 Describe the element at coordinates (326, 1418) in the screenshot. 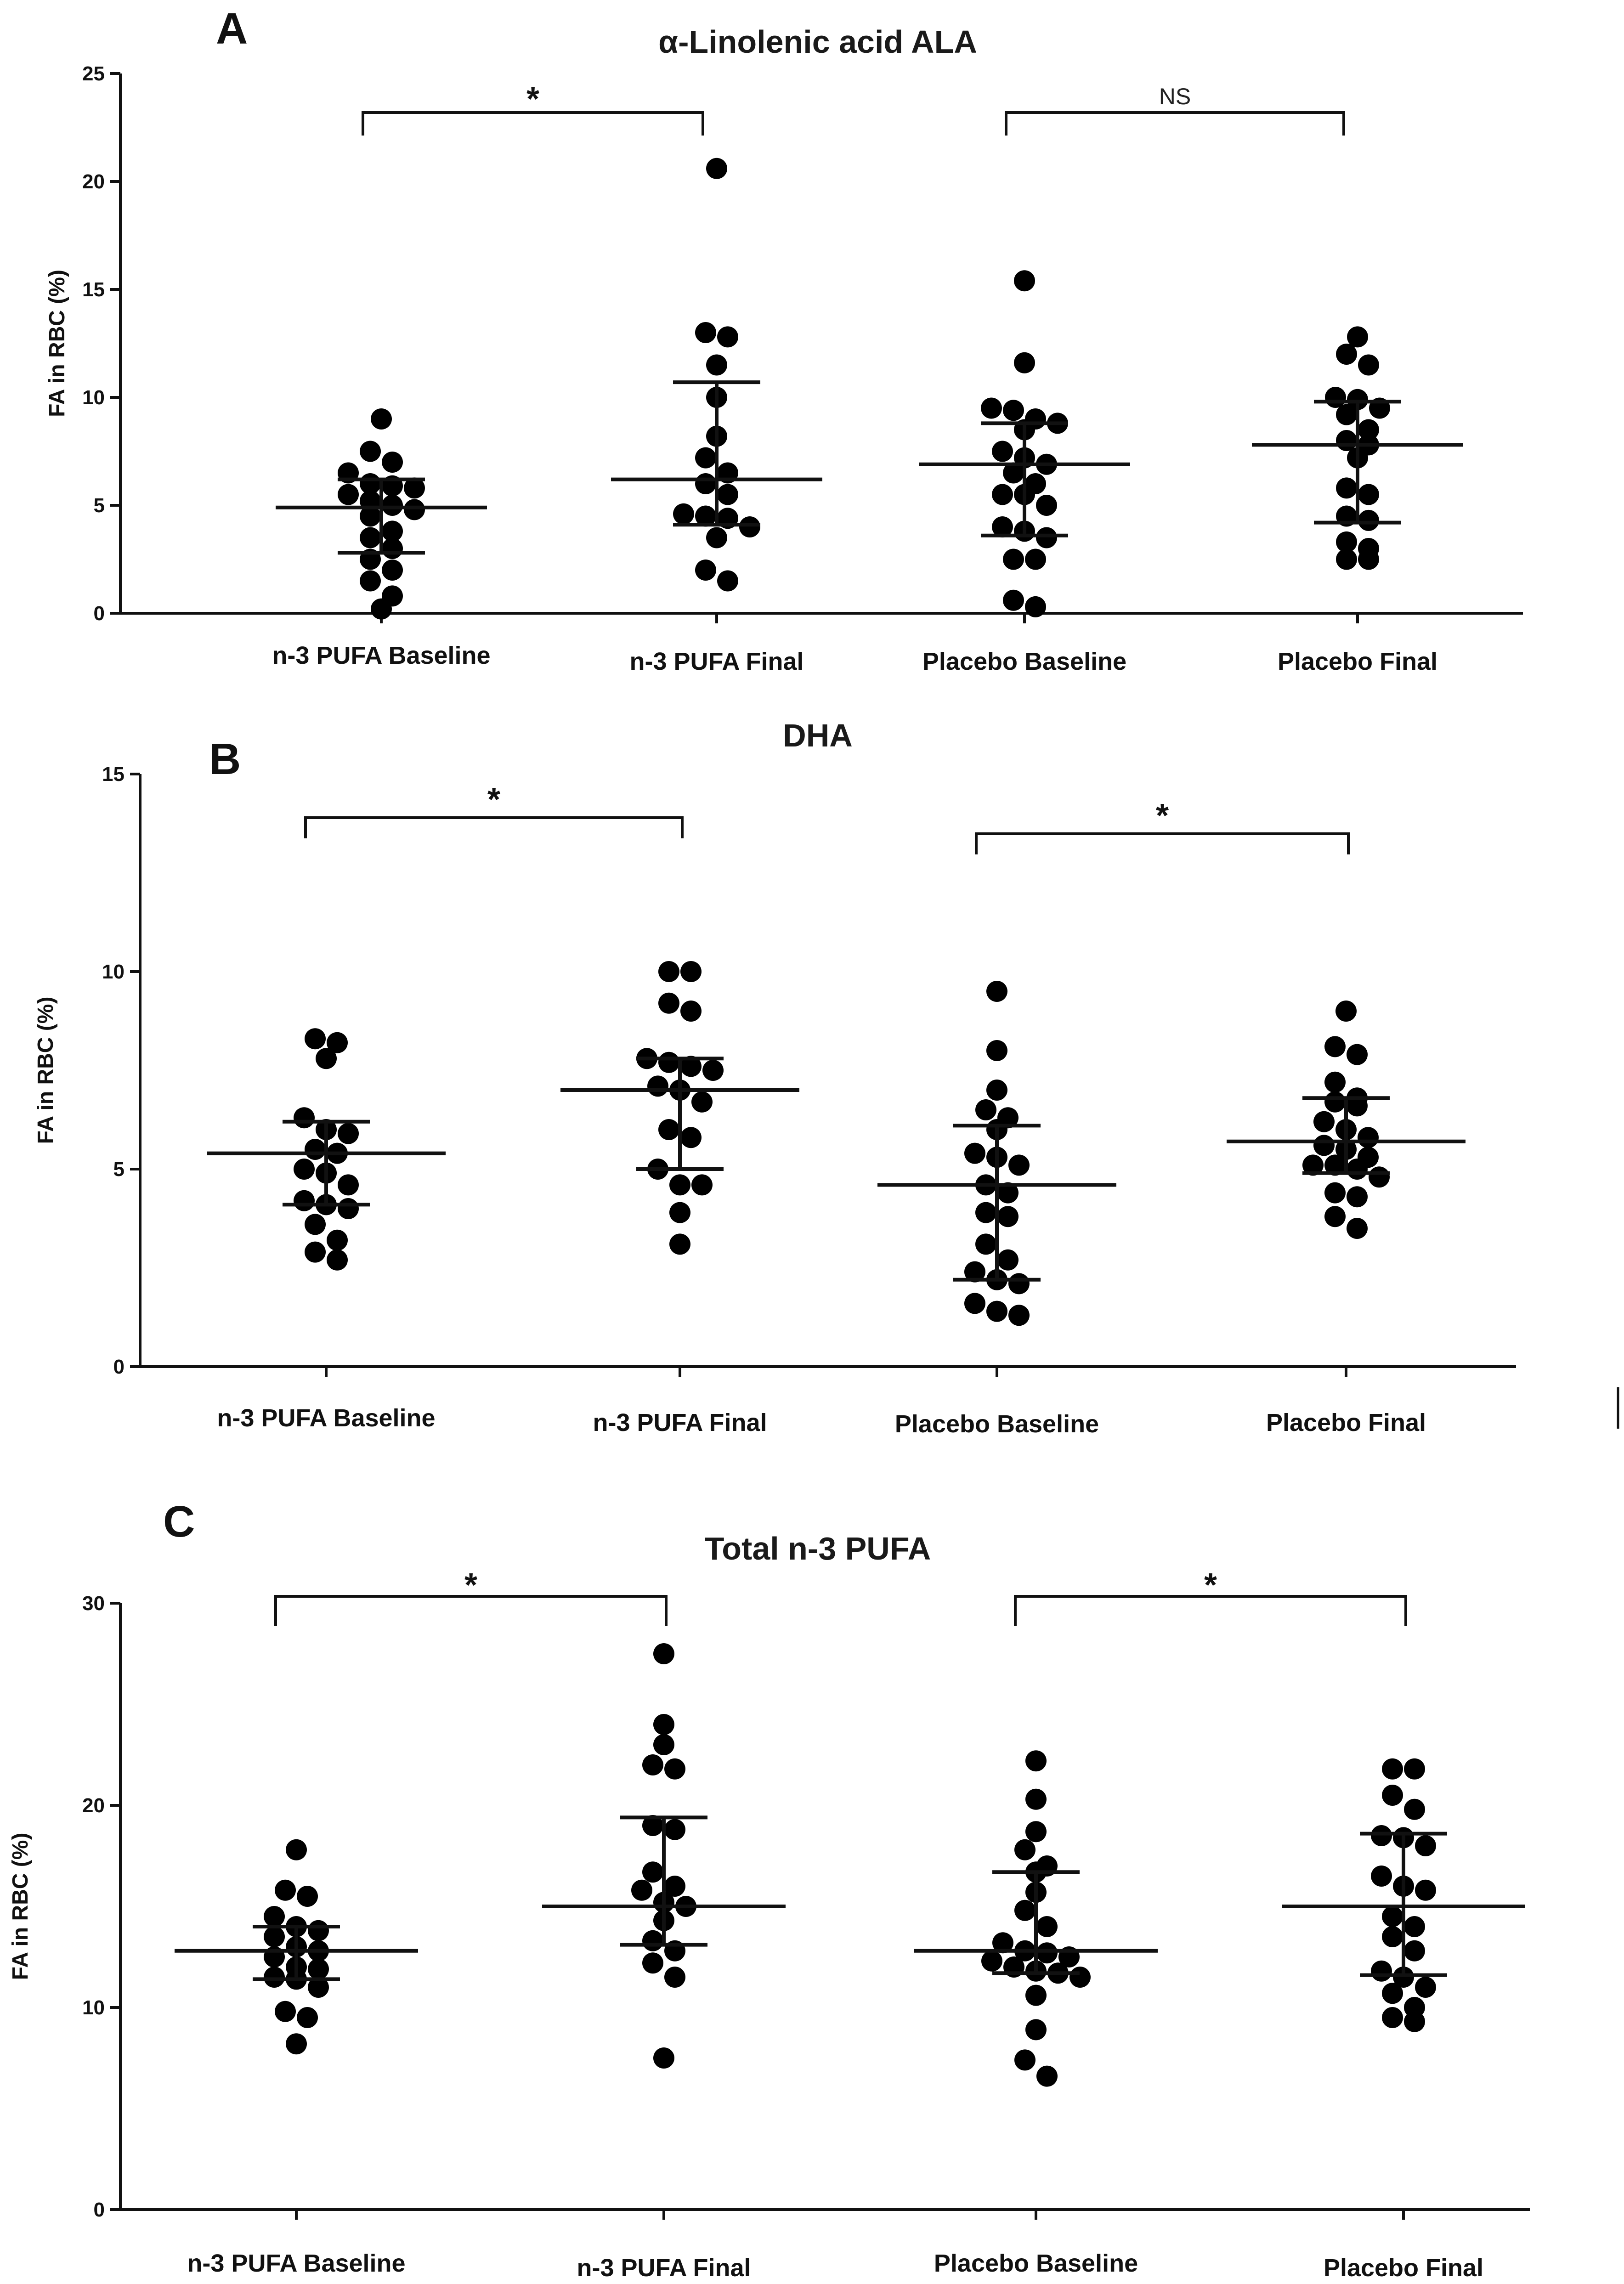

I see `category-label: n-3 PUFA Baseline` at that location.